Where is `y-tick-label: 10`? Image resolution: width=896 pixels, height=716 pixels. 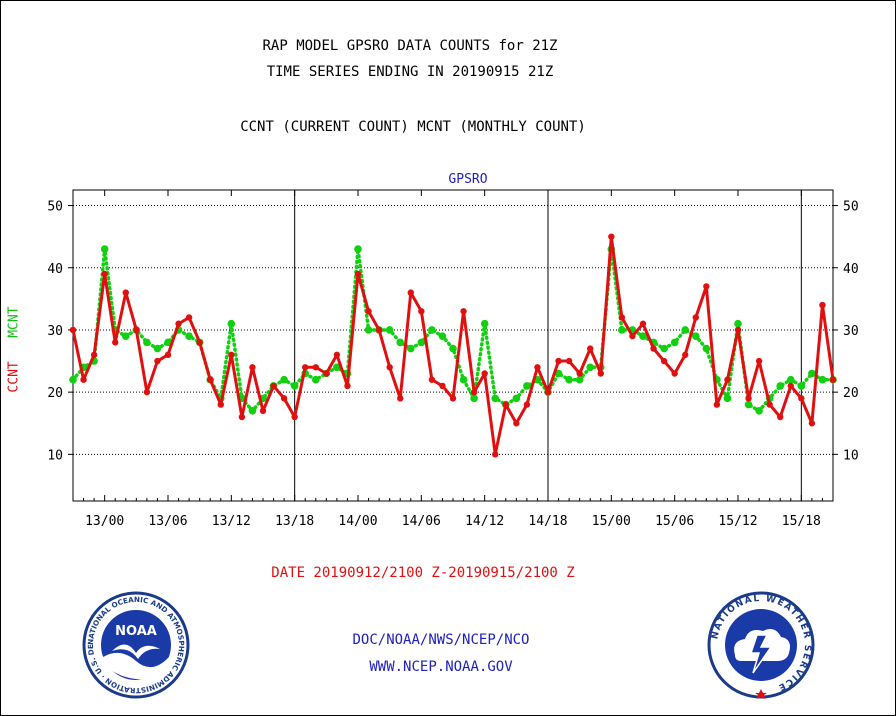
y-tick-label: 10 is located at coordinates (55, 455).